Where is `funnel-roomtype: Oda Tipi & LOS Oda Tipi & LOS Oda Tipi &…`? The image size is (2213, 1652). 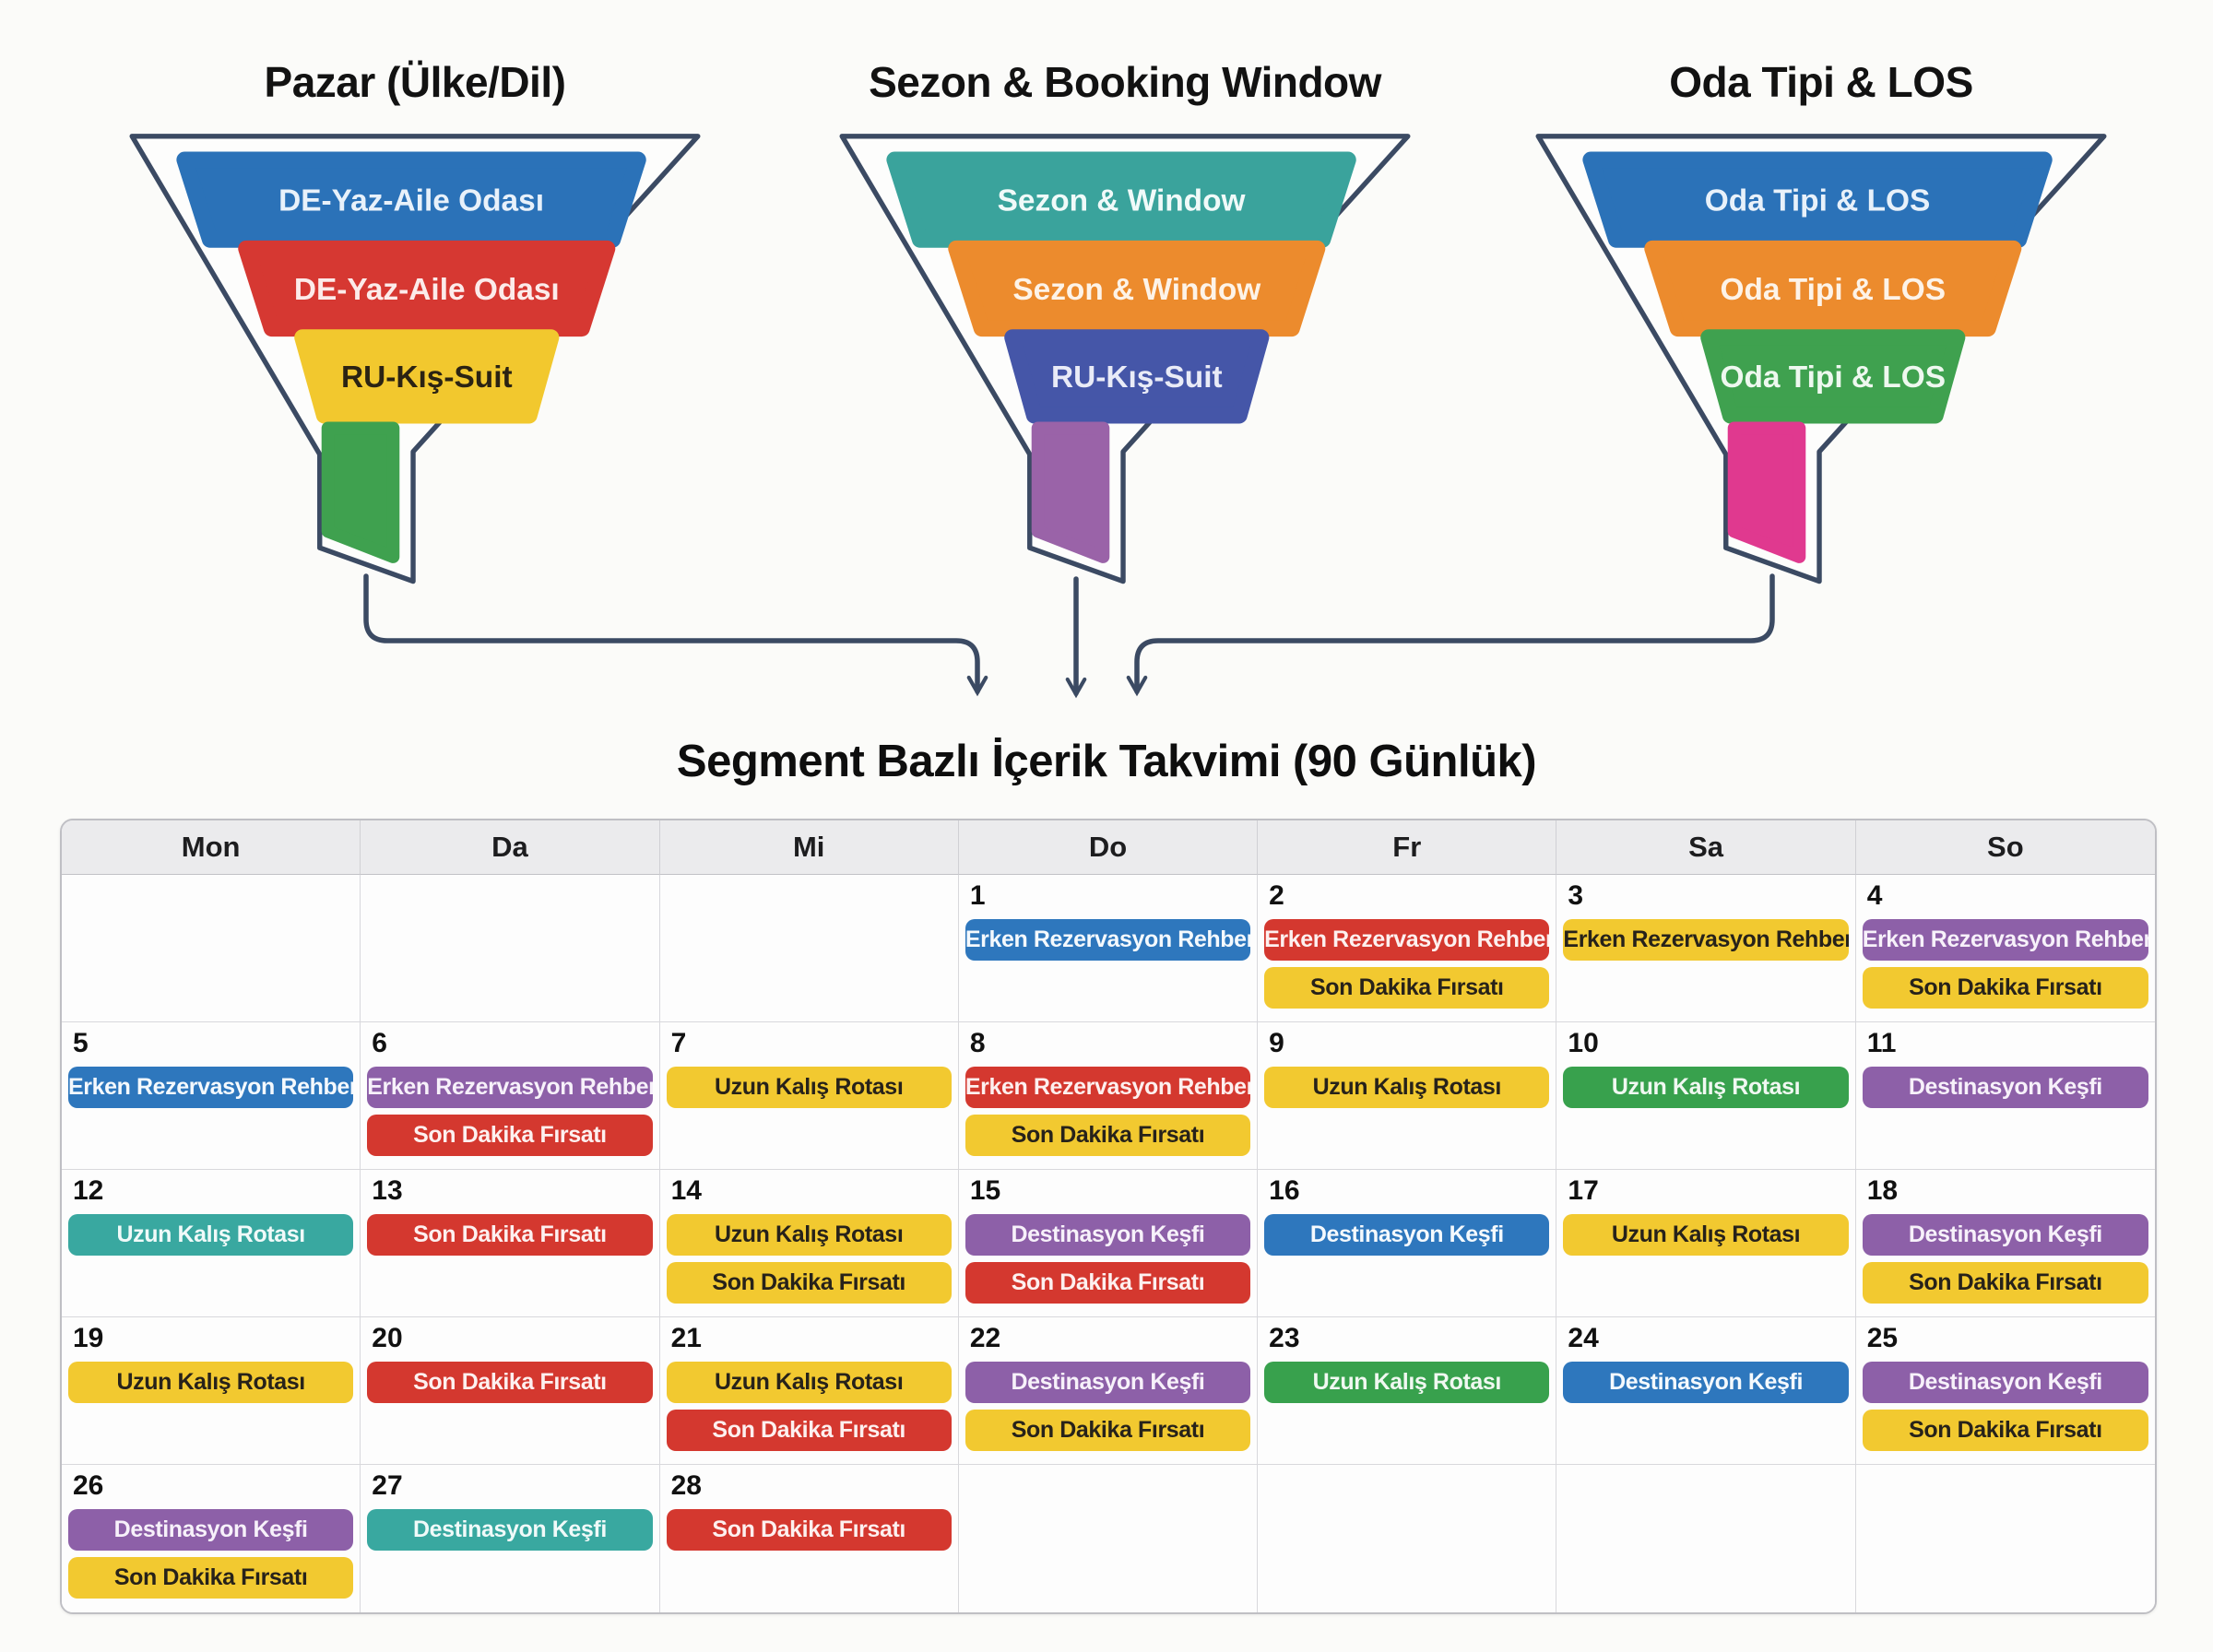
funnel-roomtype: Oda Tipi & LOS Oda Tipi & LOS Oda Tipi &… is located at coordinates (1821, 329).